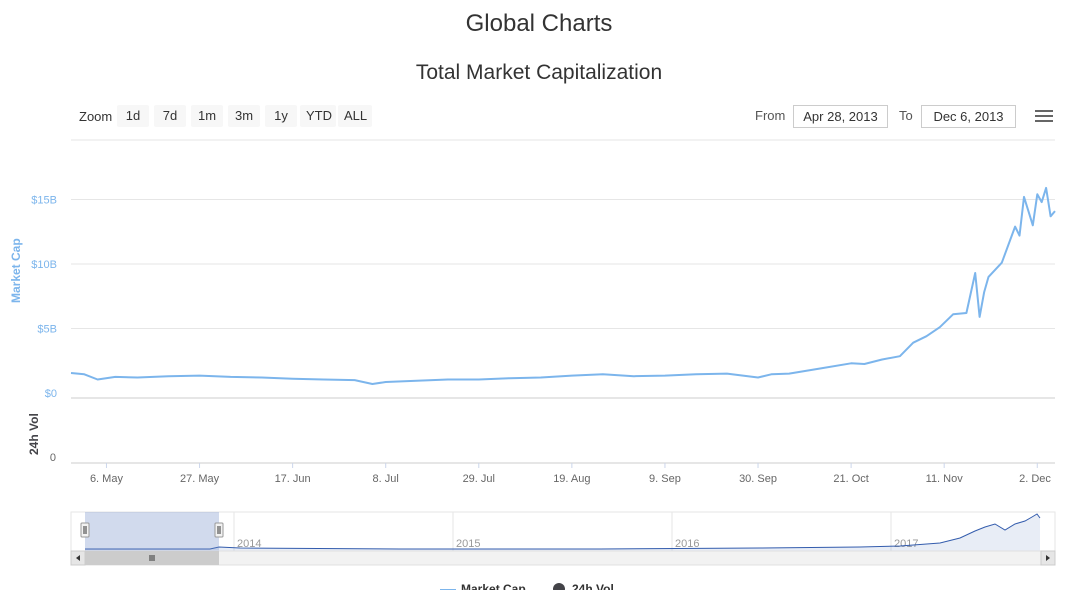  What do you see at coordinates (840, 116) in the screenshot?
I see `from-date-input: Apr 28, 2013` at bounding box center [840, 116].